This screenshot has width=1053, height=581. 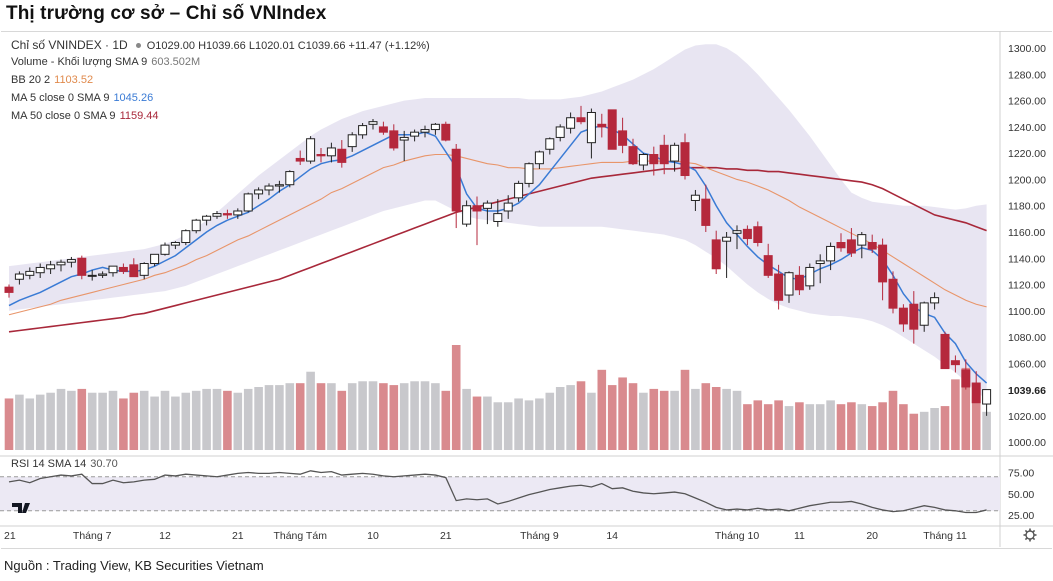 What do you see at coordinates (92, 536) in the screenshot?
I see `x-tick-label: Tháng 7` at bounding box center [92, 536].